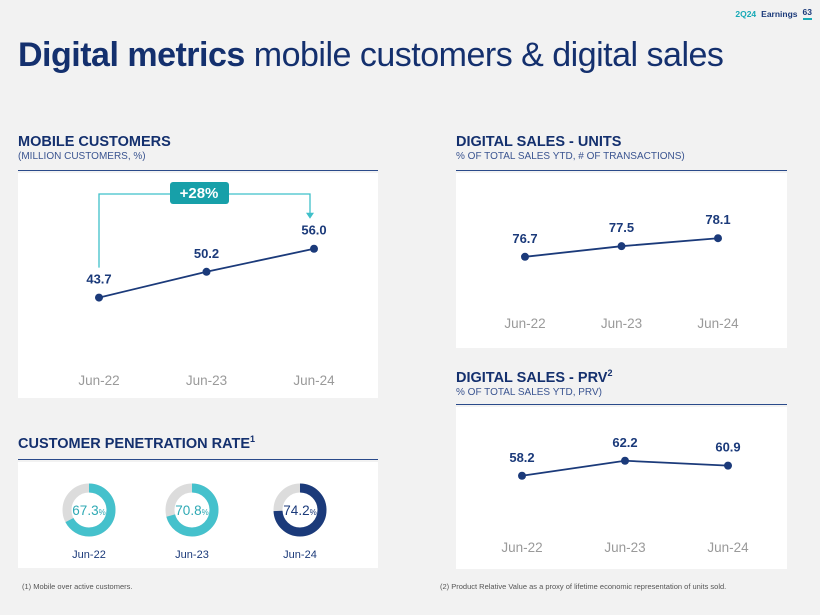  Describe the element at coordinates (94, 142) in the screenshot. I see `mobile-title: MOBILE CUSTOMERS` at that location.